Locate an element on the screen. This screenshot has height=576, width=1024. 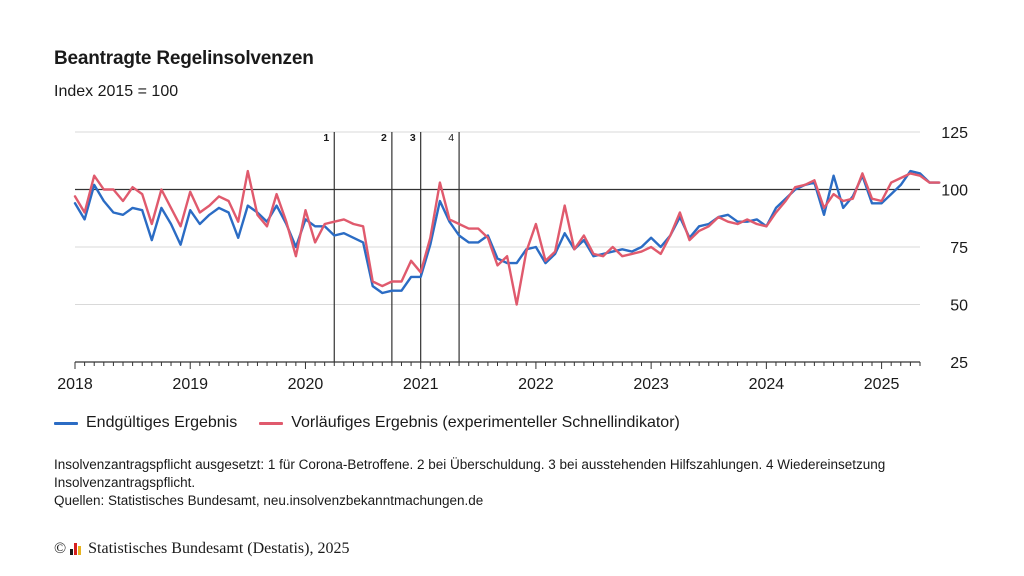
annotation-label-4: 4 is located at coordinates (451, 138).